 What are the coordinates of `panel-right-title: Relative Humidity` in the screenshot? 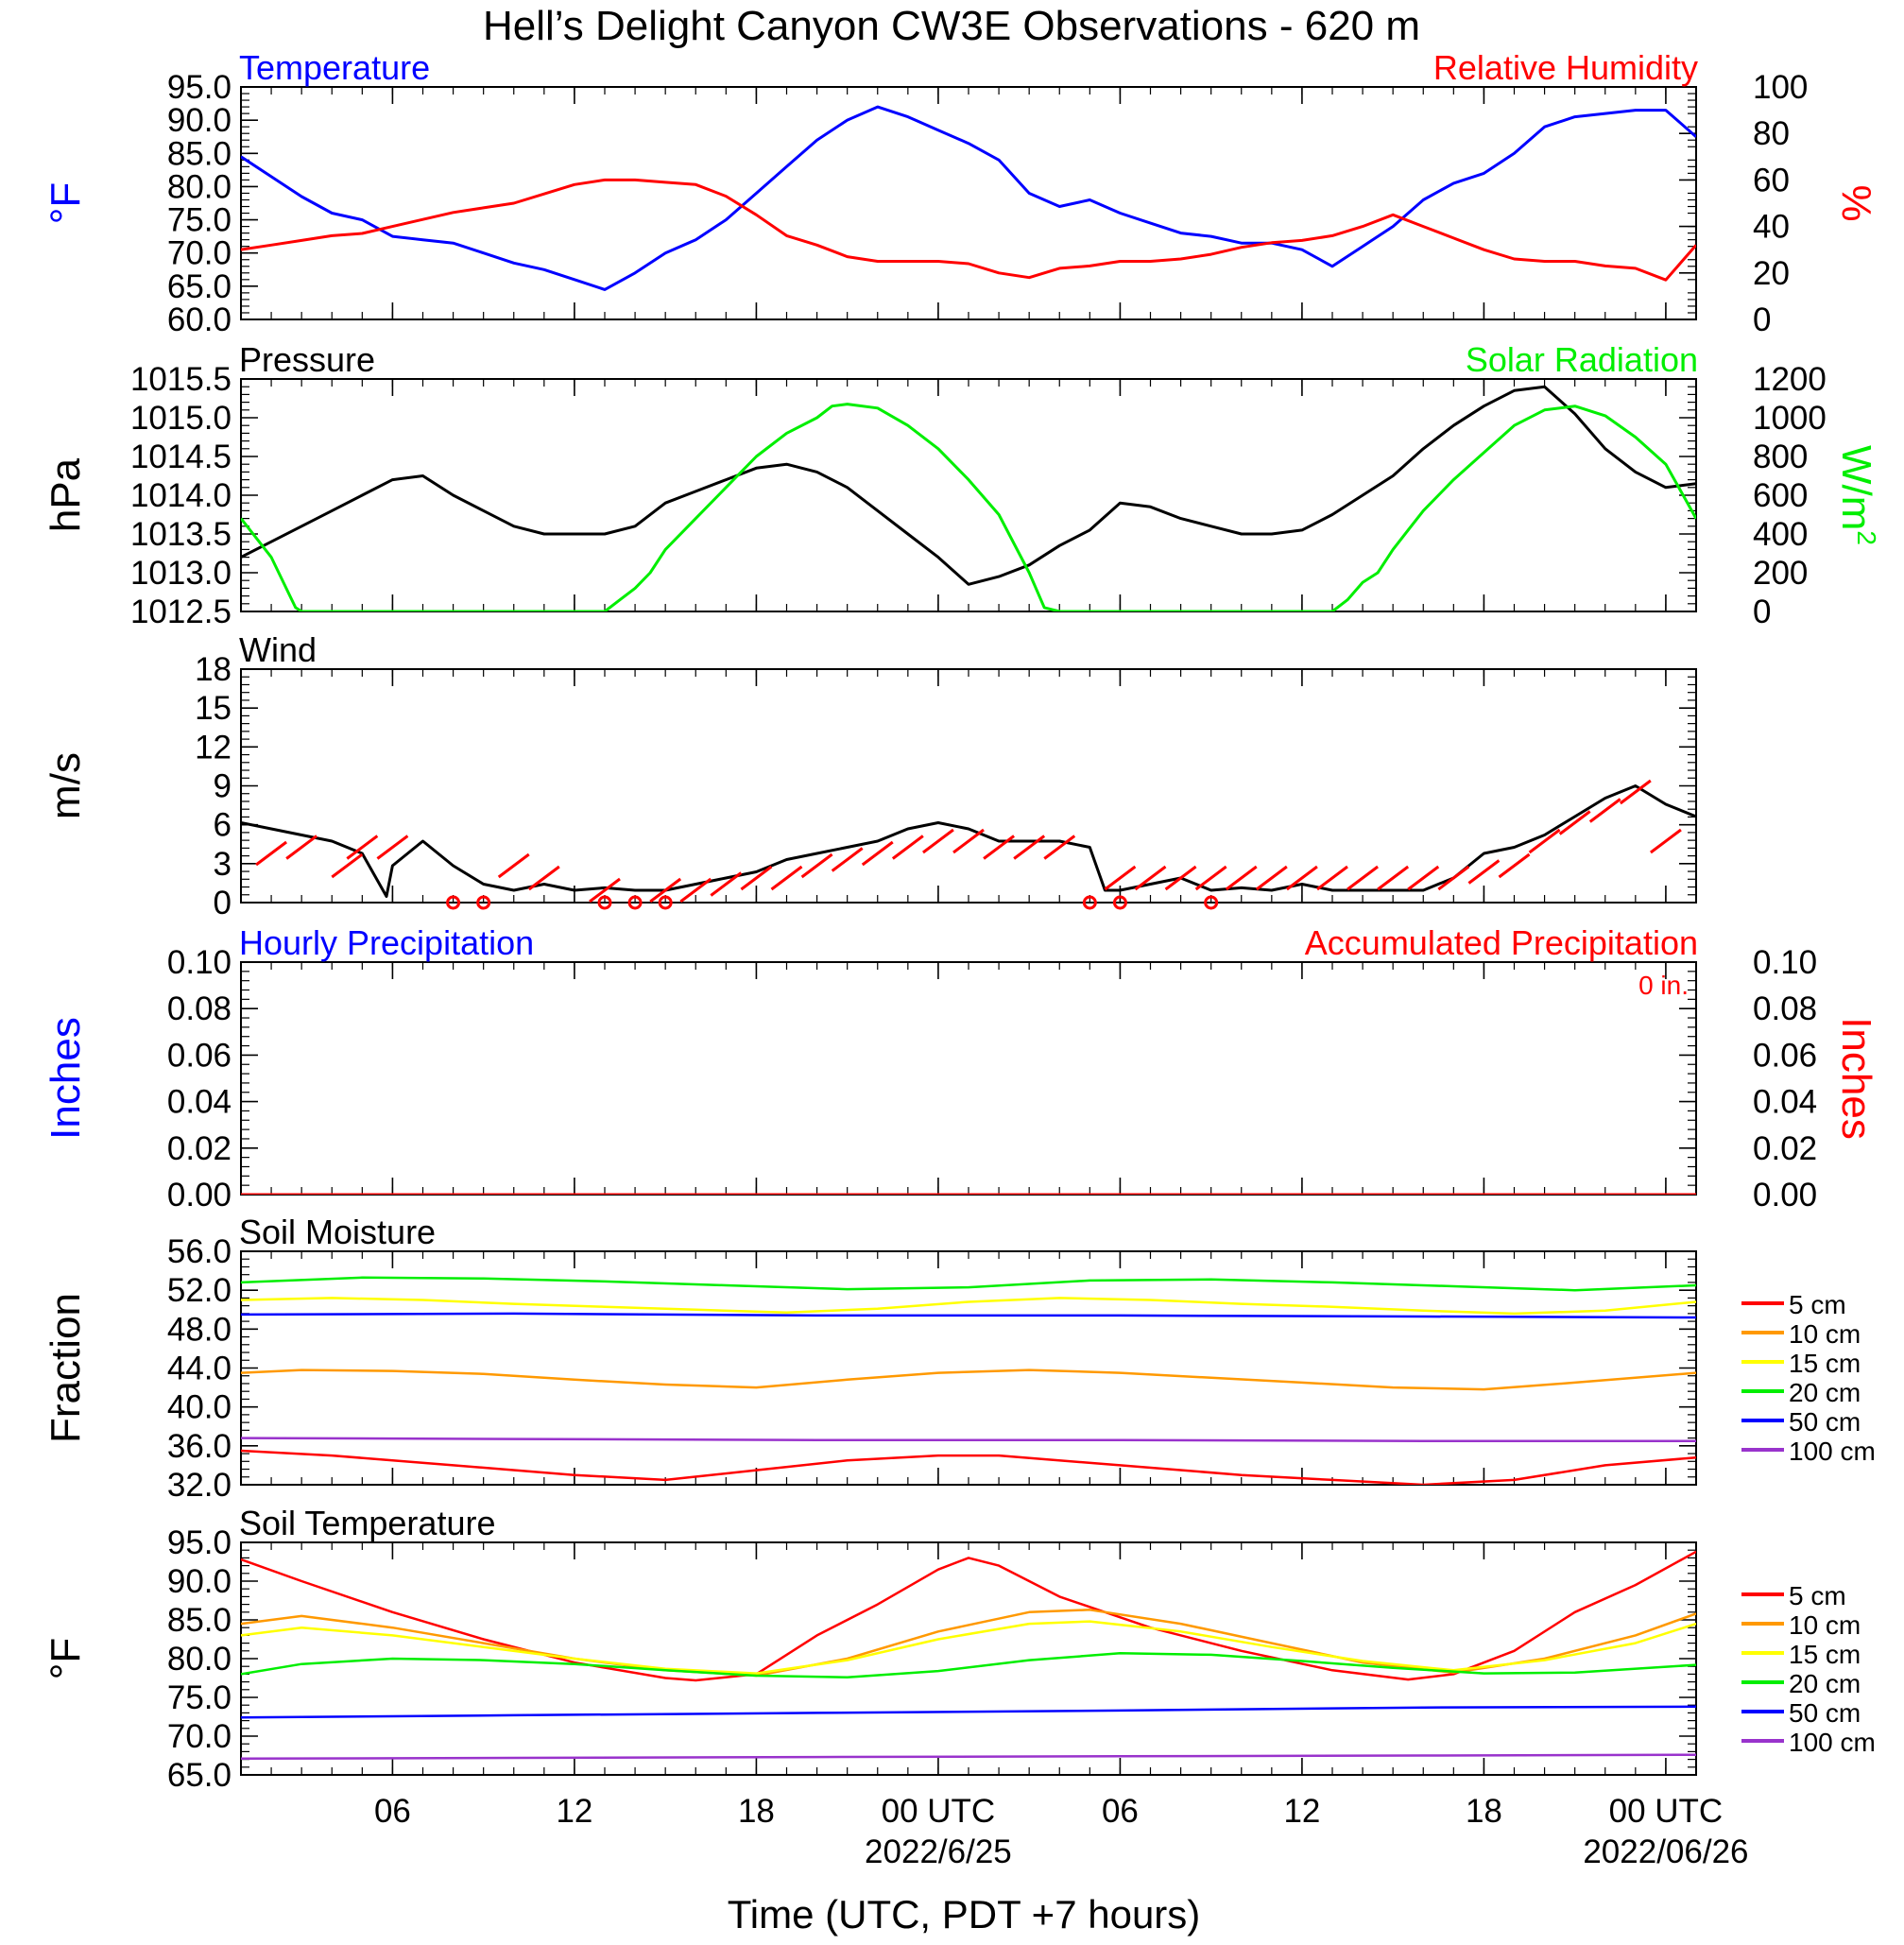 It's located at (1565, 67).